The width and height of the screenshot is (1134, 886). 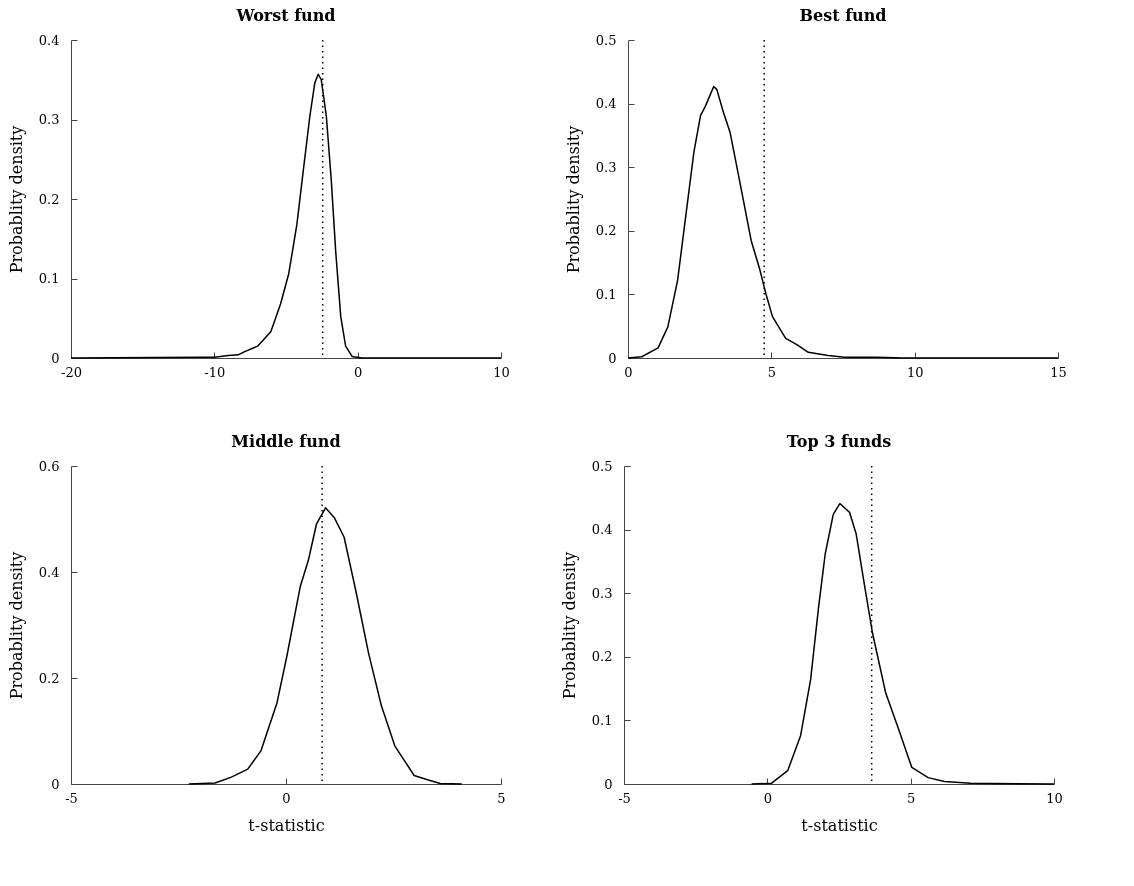 I want to click on chart-title: Worst fund, so click(x=285, y=15).